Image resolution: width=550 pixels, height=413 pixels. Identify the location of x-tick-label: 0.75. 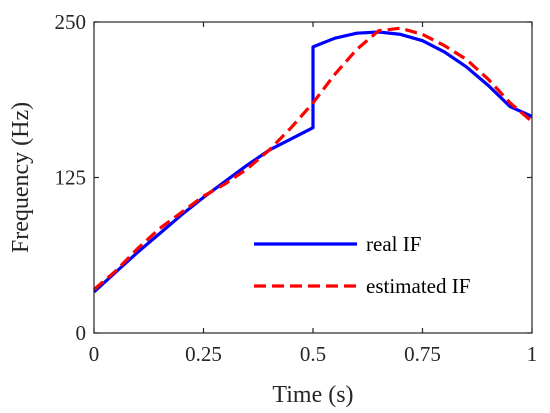
(422, 354).